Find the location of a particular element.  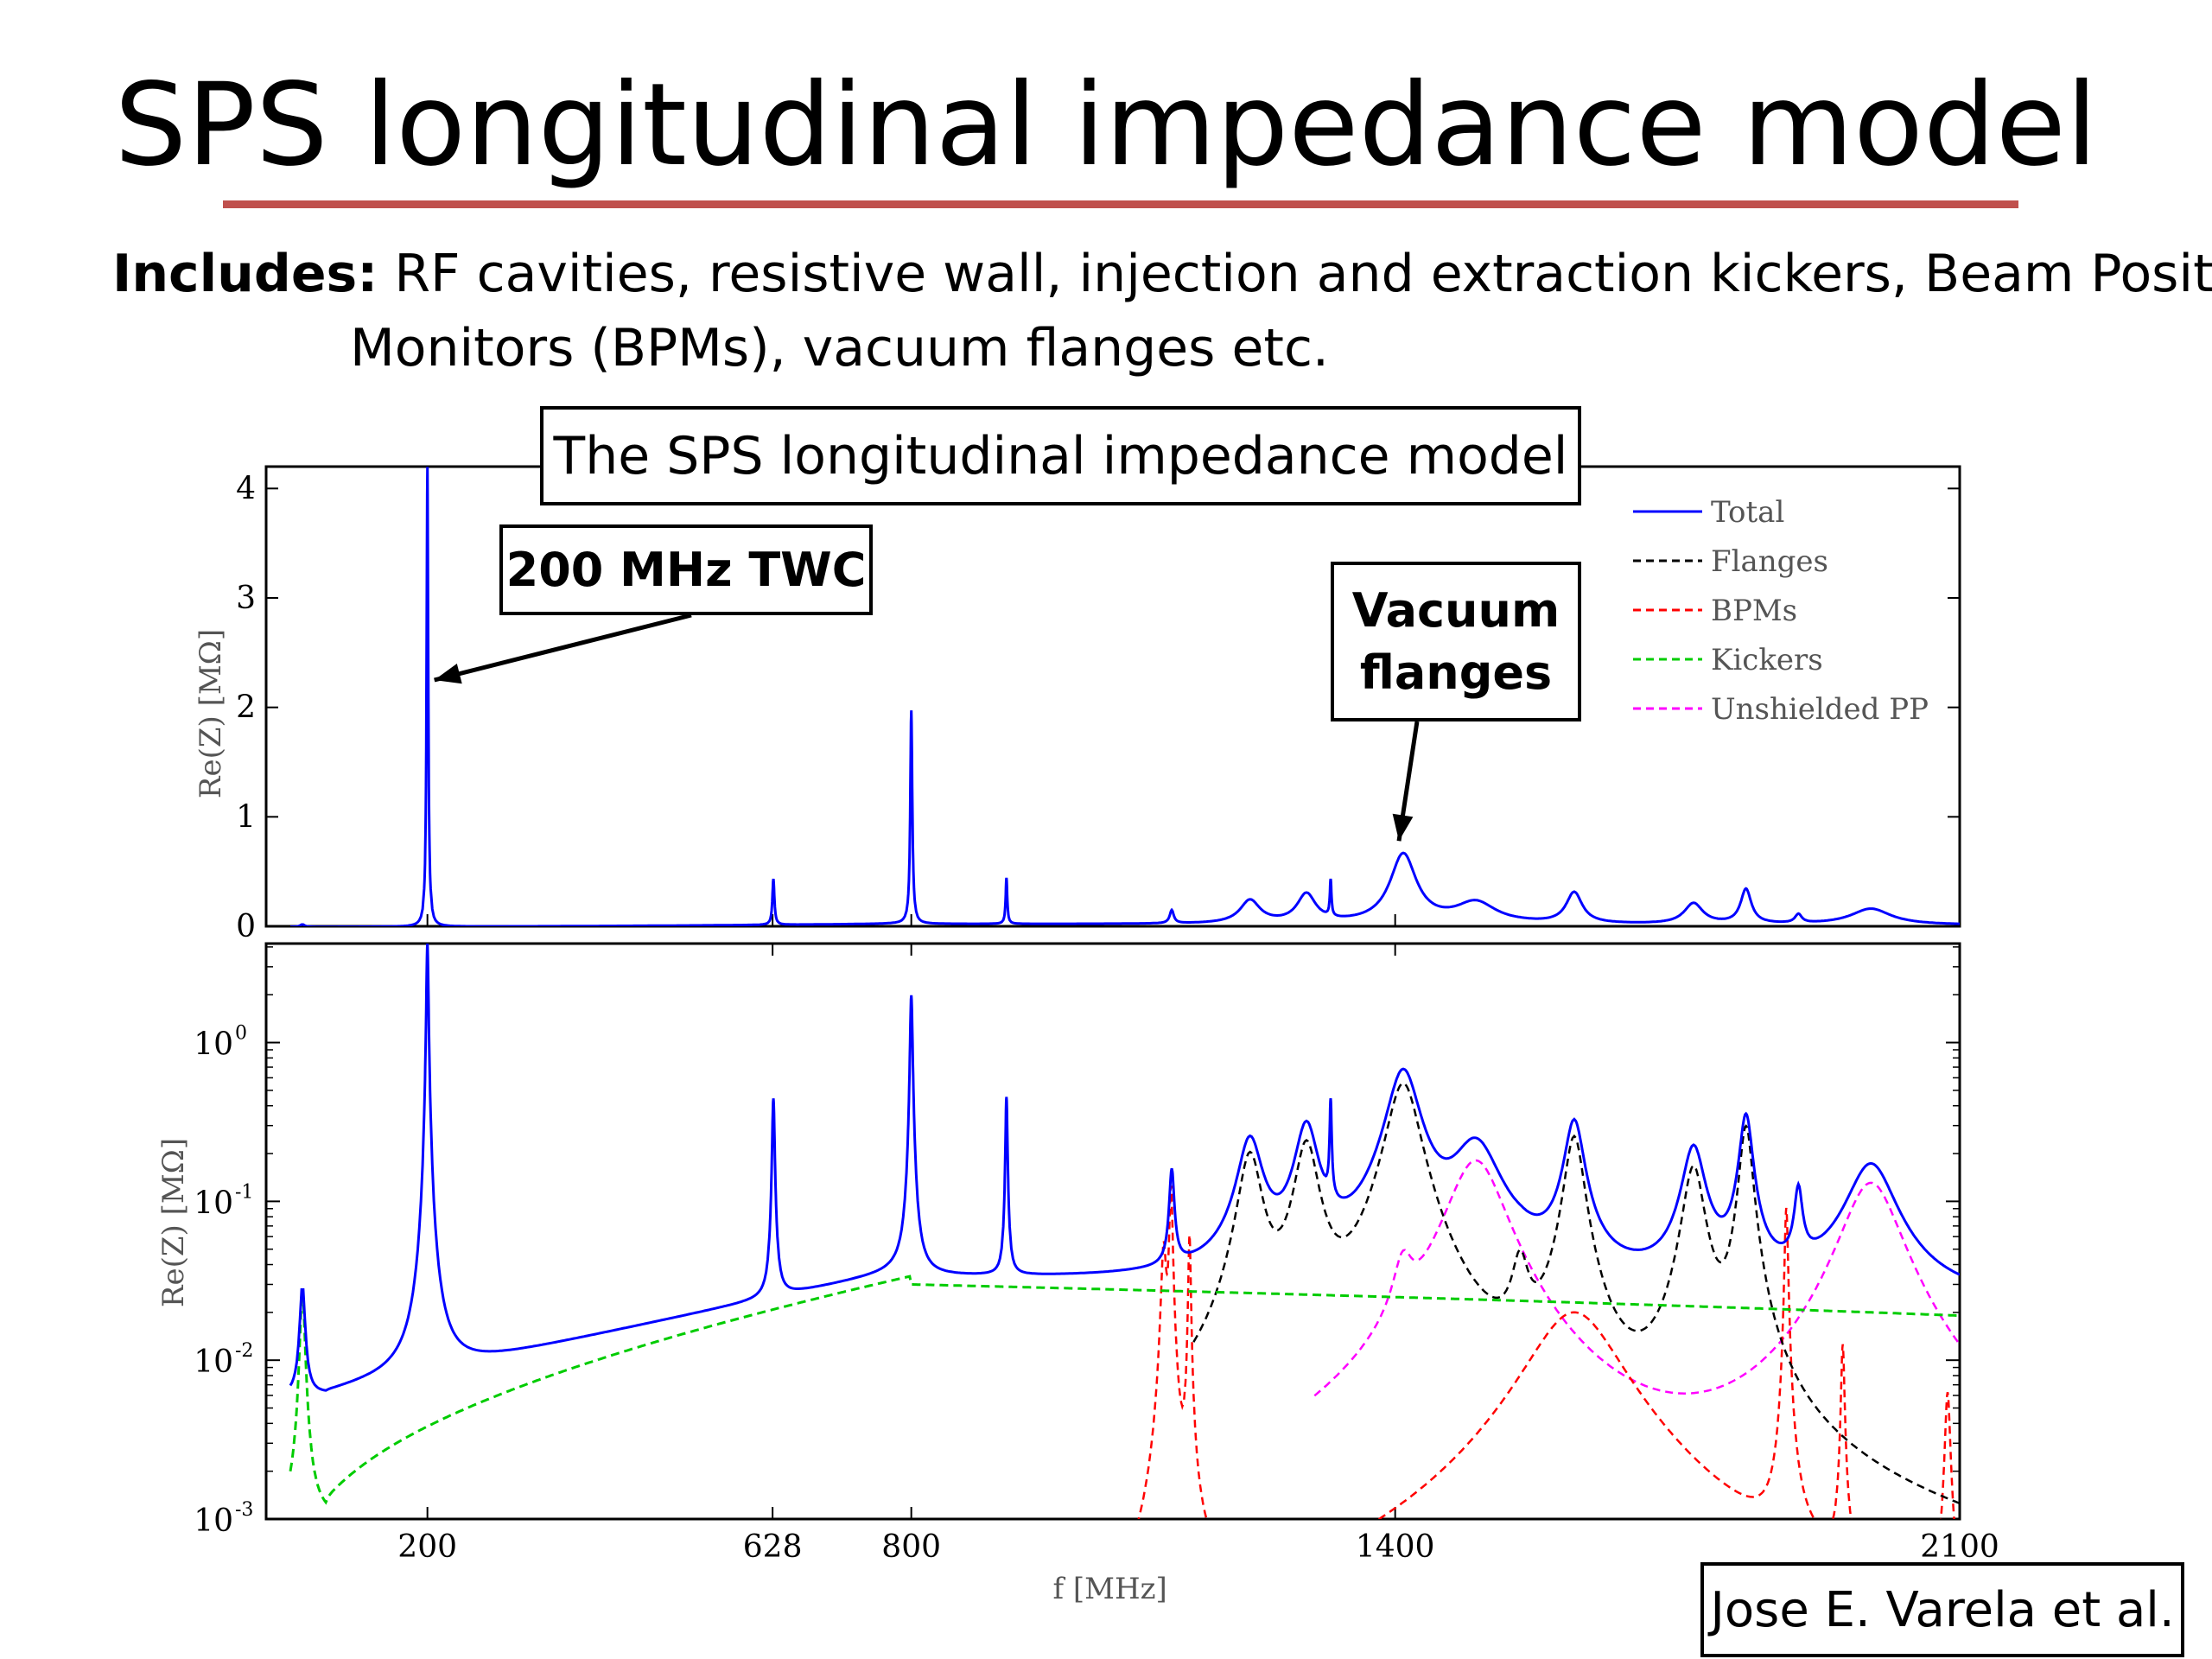

legend-label-bpms: BPMs is located at coordinates (1754, 611).